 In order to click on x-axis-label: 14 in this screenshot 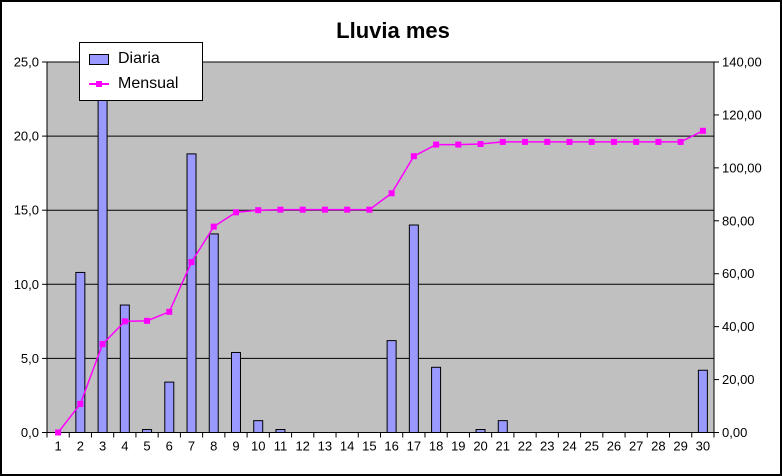, I will do `click(347, 446)`.